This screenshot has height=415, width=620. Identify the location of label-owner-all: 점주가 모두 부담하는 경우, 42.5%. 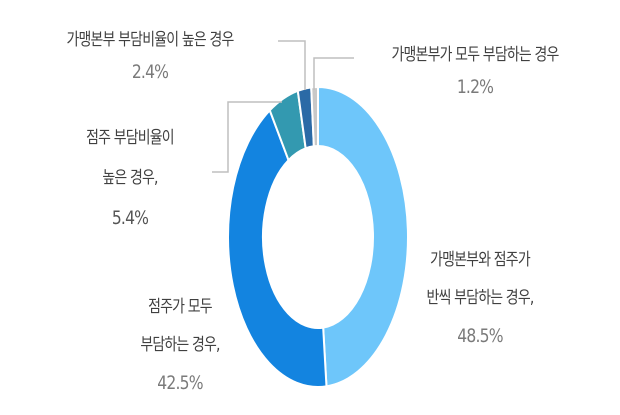
(180, 345).